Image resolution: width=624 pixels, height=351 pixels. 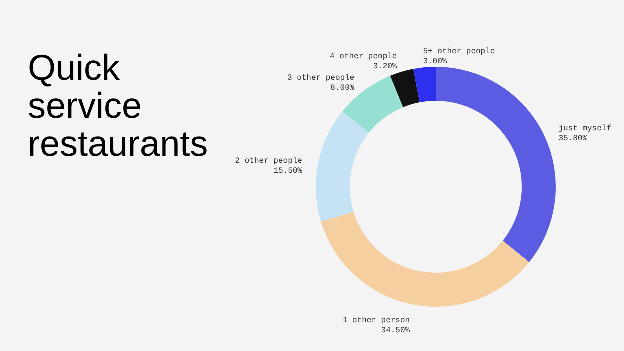 What do you see at coordinates (585, 129) in the screenshot?
I see `slice-label: just myself` at bounding box center [585, 129].